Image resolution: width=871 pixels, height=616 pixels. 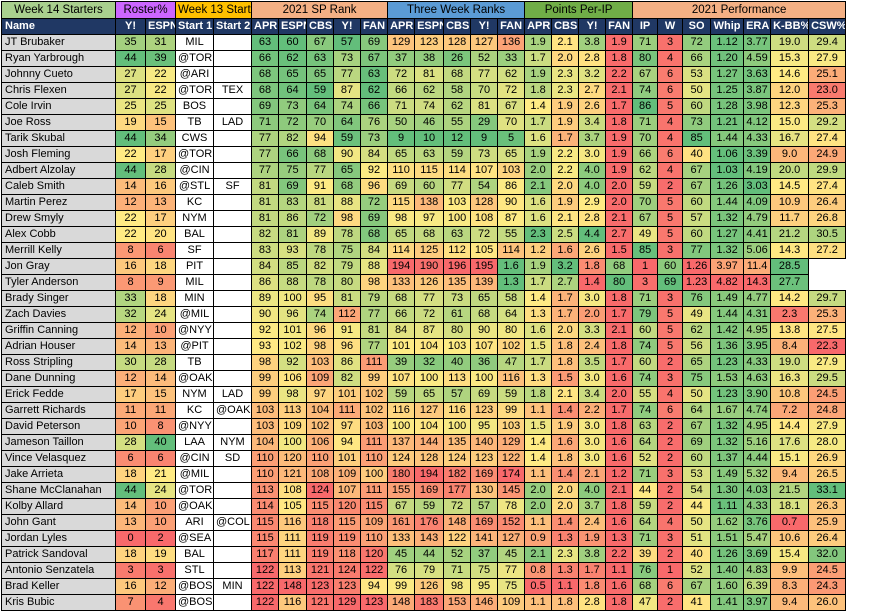 I want to click on table-cell: 3, so click(x=670, y=538).